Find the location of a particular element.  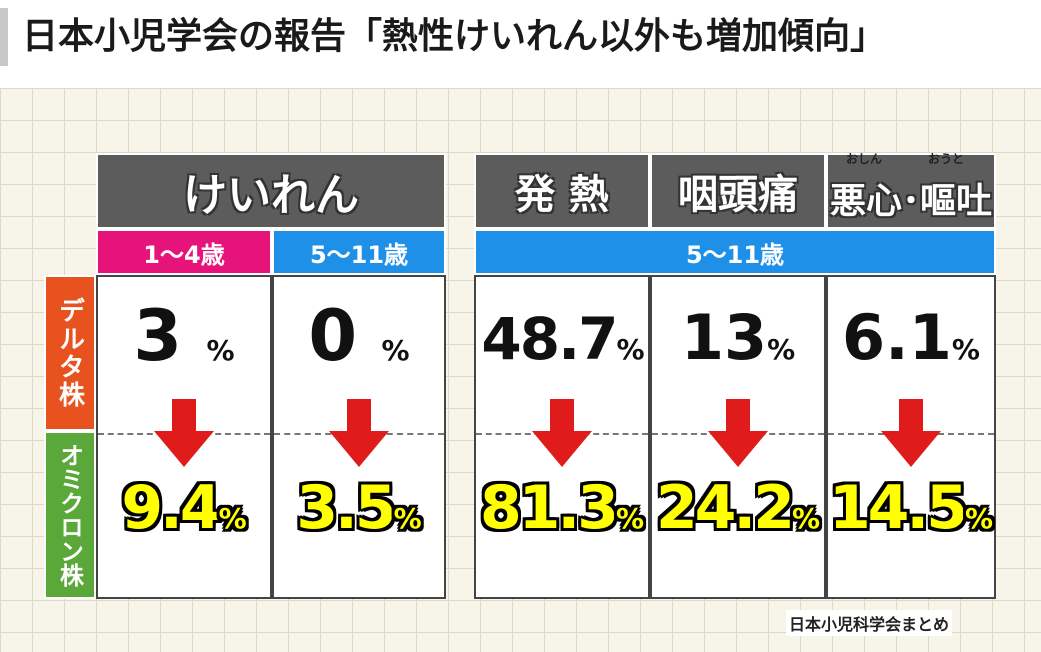

header-nausea: 悪心･嘔吐 is located at coordinates (911, 191).